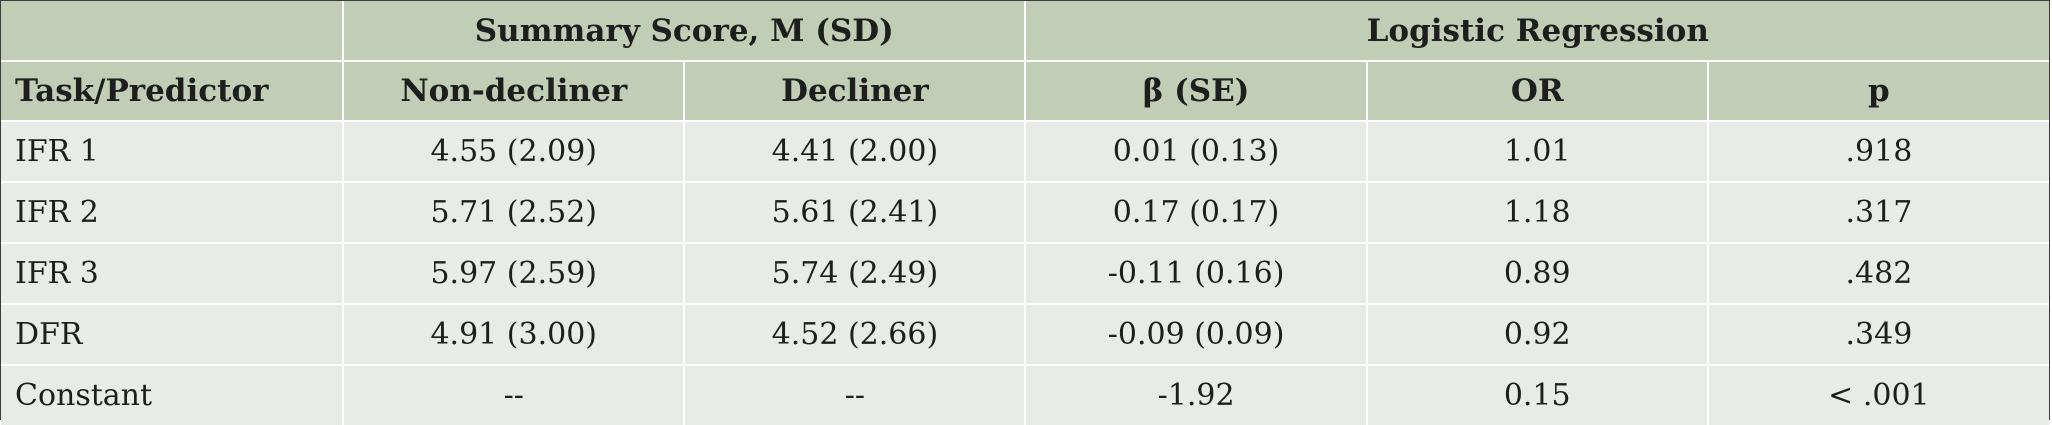 The height and width of the screenshot is (425, 2052). Describe the element at coordinates (1195, 212) in the screenshot. I see `beta-se-cell: 0.17 (0.17)` at that location.